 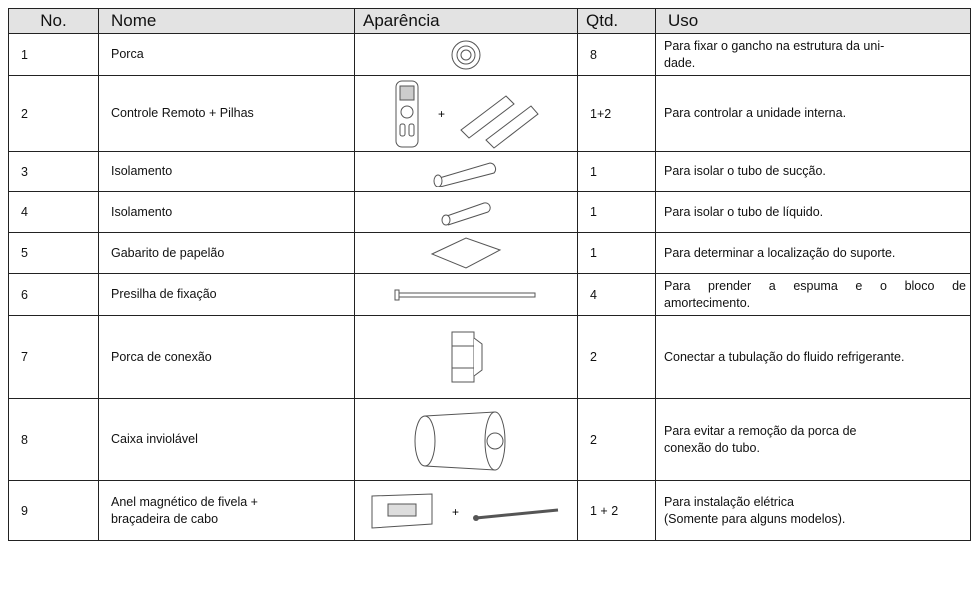 I want to click on nome: Porca, so click(x=226, y=54).